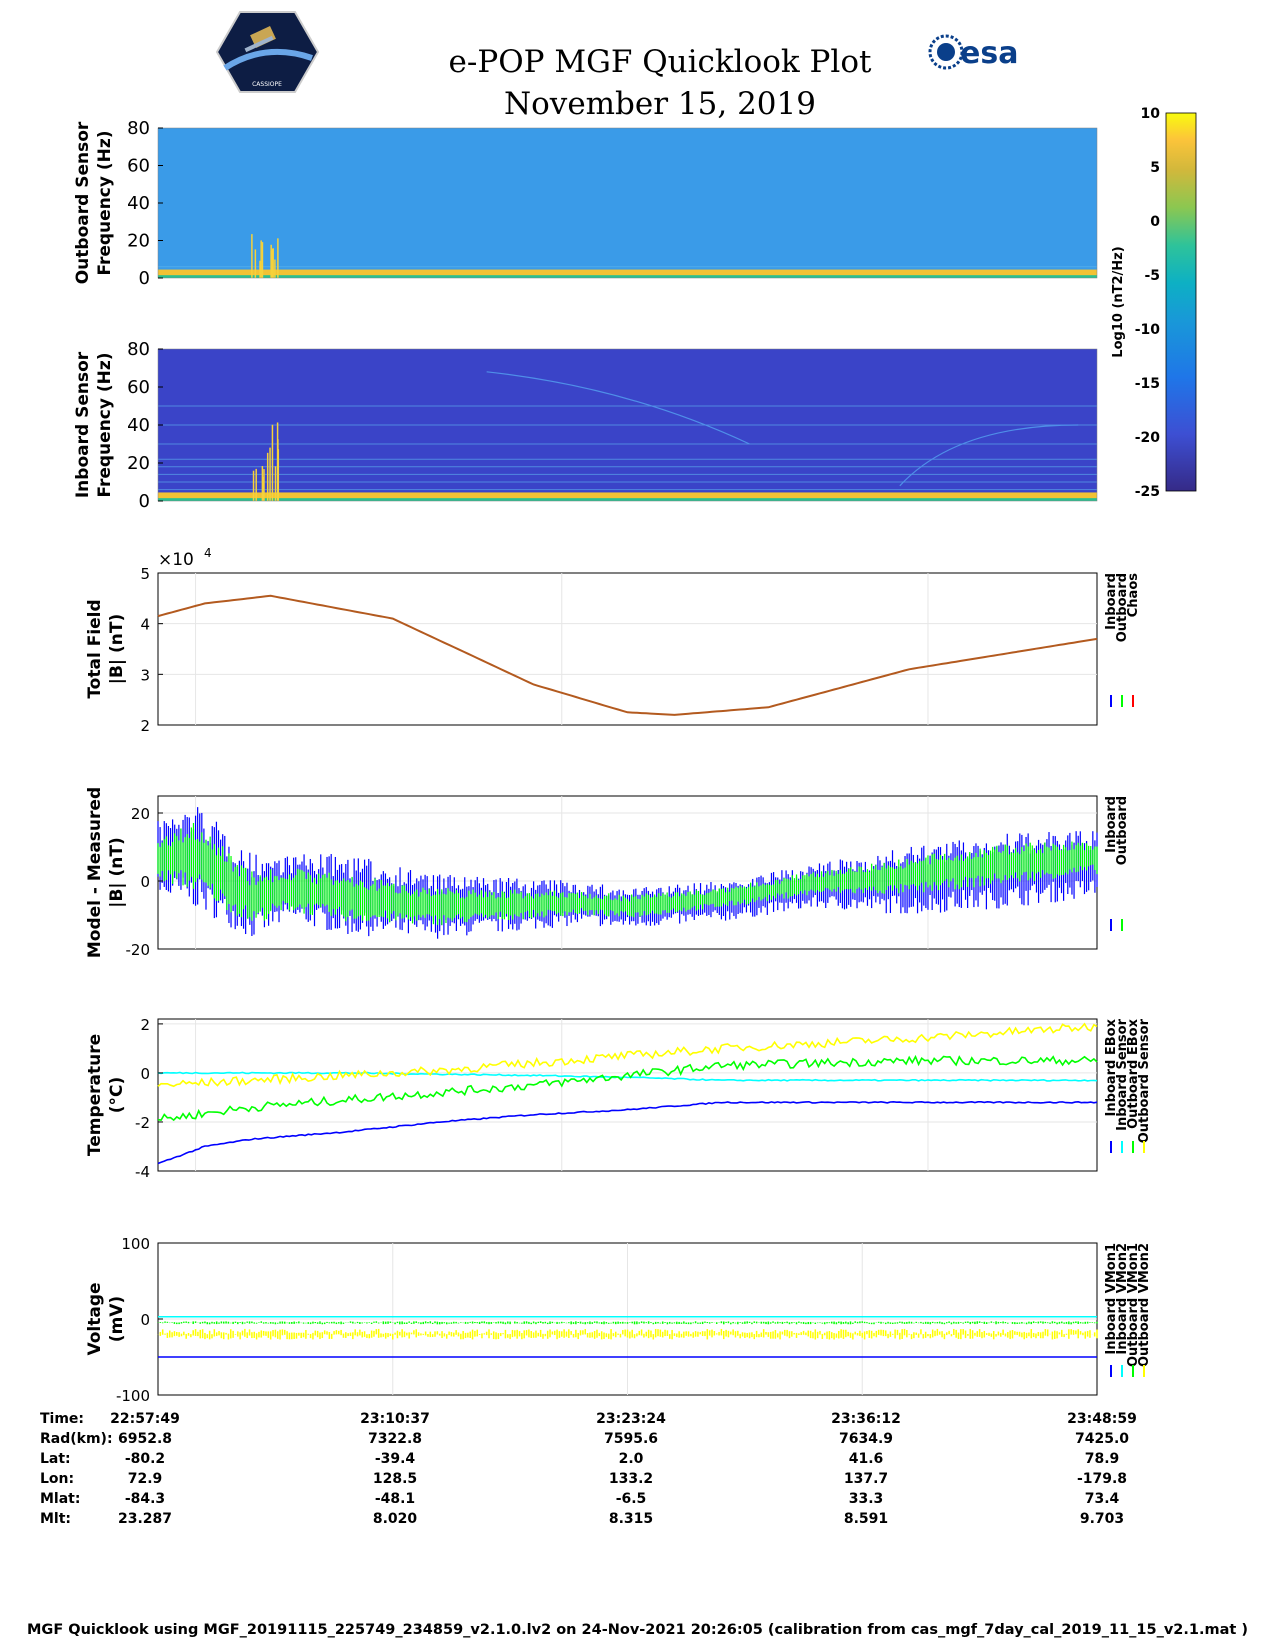  I want to click on spectrogram-background, so click(627, 203).